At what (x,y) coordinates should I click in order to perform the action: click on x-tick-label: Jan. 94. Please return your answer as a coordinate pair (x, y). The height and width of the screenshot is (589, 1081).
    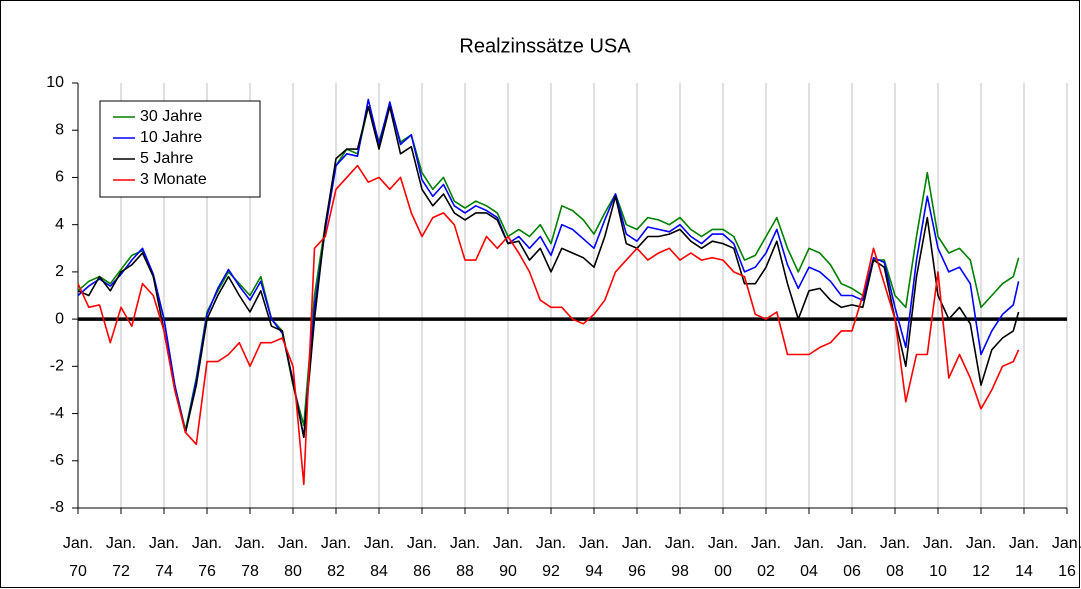
    Looking at the image, I should click on (594, 557).